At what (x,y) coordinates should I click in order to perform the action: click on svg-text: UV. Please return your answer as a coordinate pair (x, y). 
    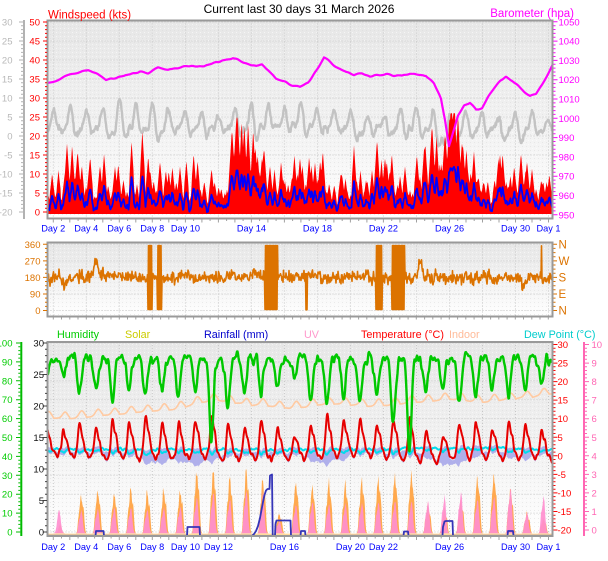
    Looking at the image, I should click on (312, 335).